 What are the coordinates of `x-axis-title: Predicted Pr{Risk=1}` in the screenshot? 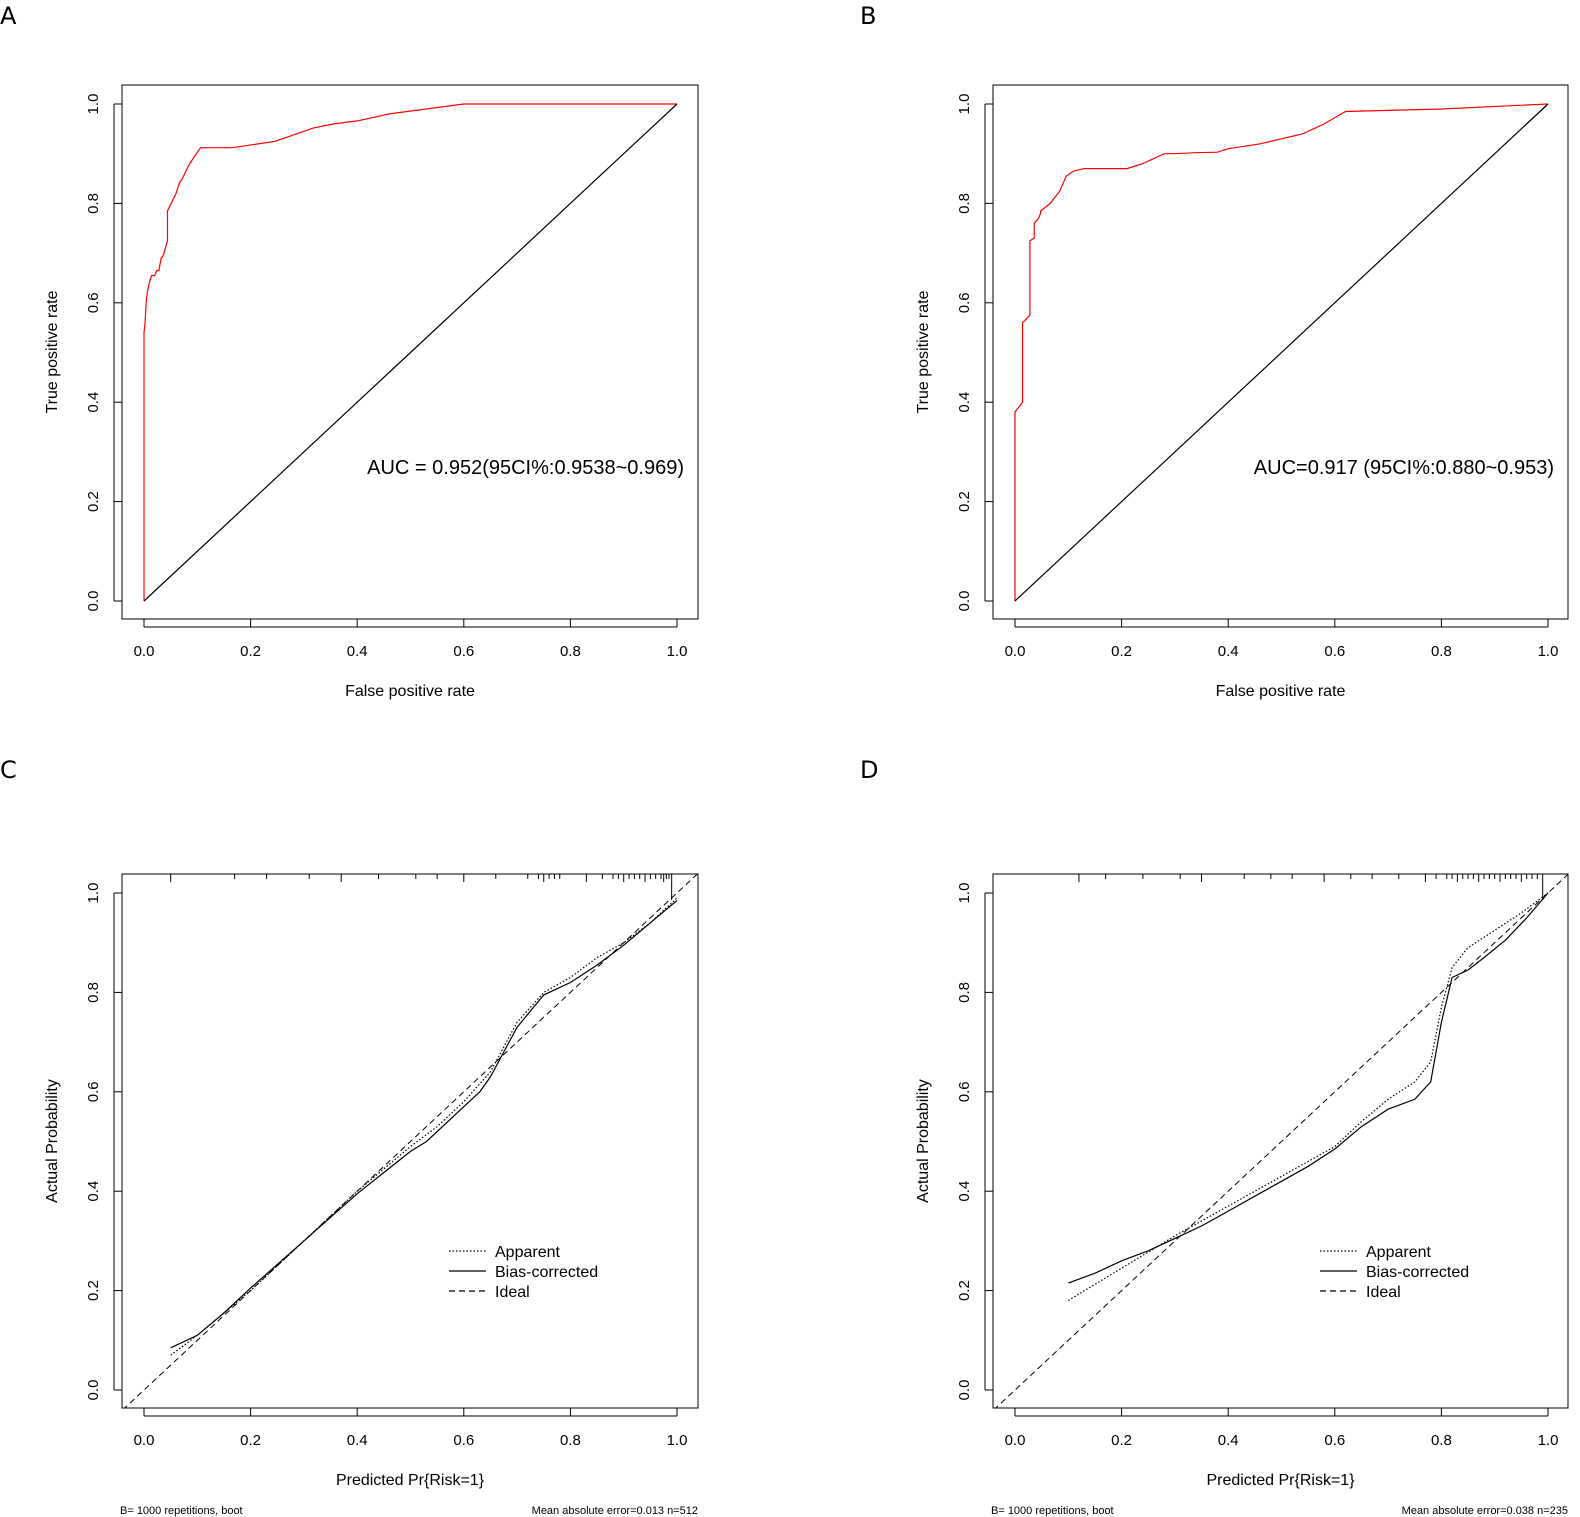 It's located at (410, 1480).